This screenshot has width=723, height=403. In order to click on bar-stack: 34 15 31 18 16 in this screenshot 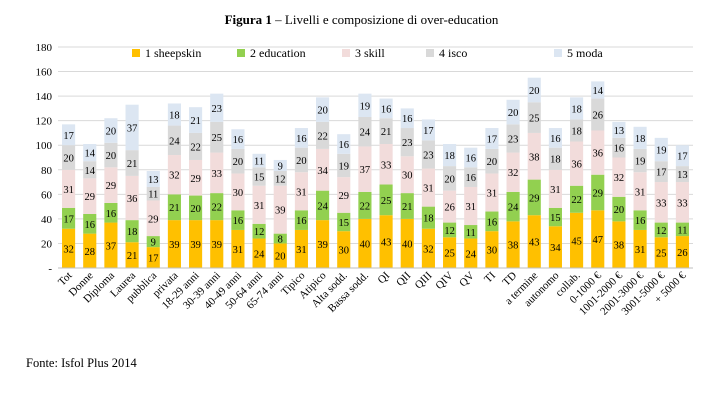, I will do `click(555, 198)`.